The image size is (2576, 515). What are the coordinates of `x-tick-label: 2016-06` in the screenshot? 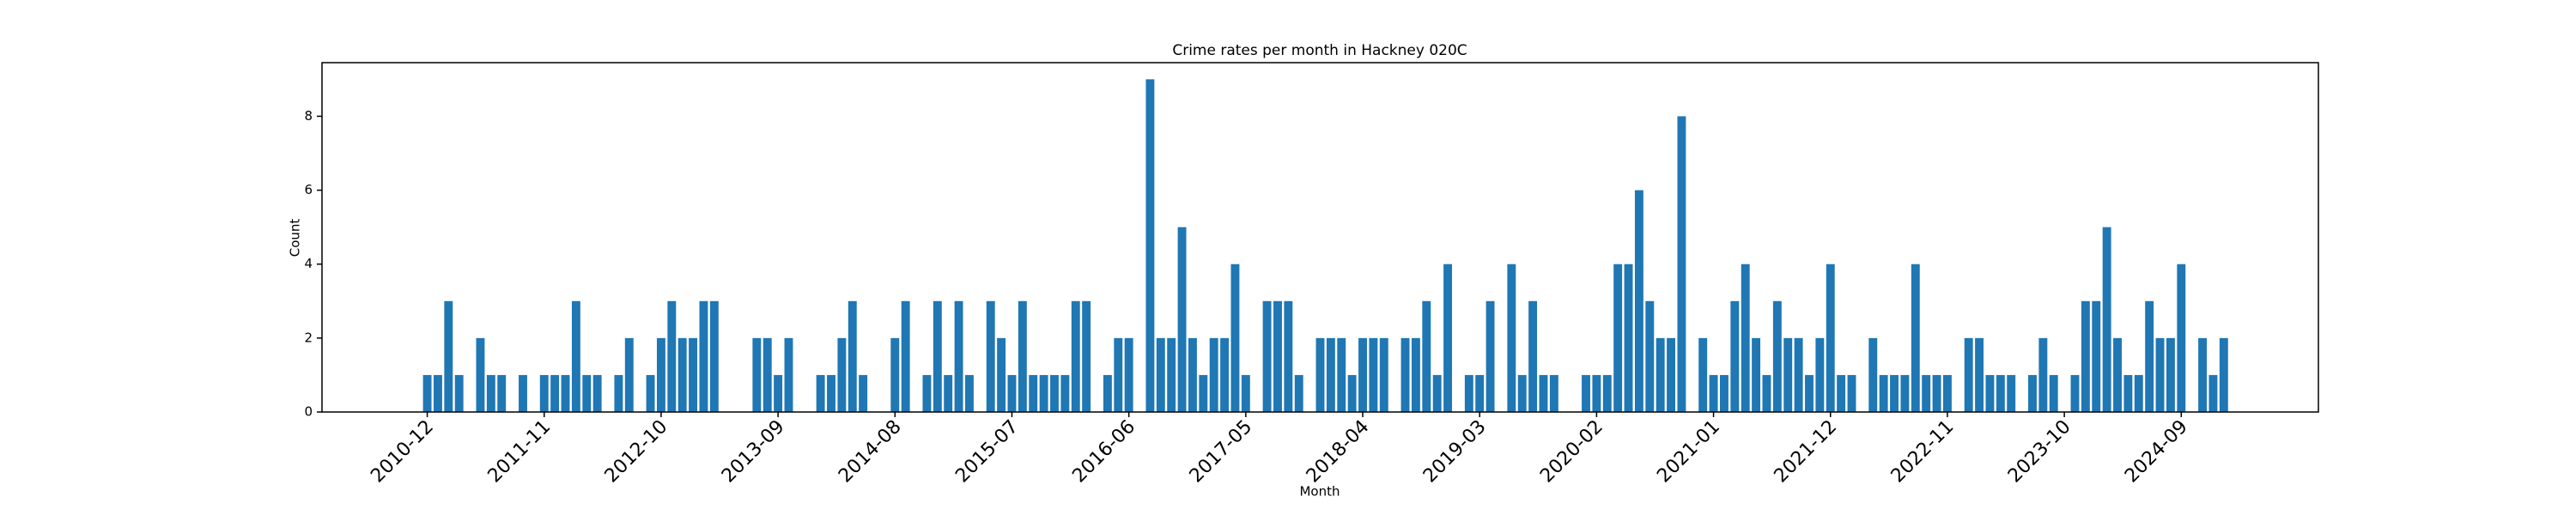 It's located at (1103, 452).